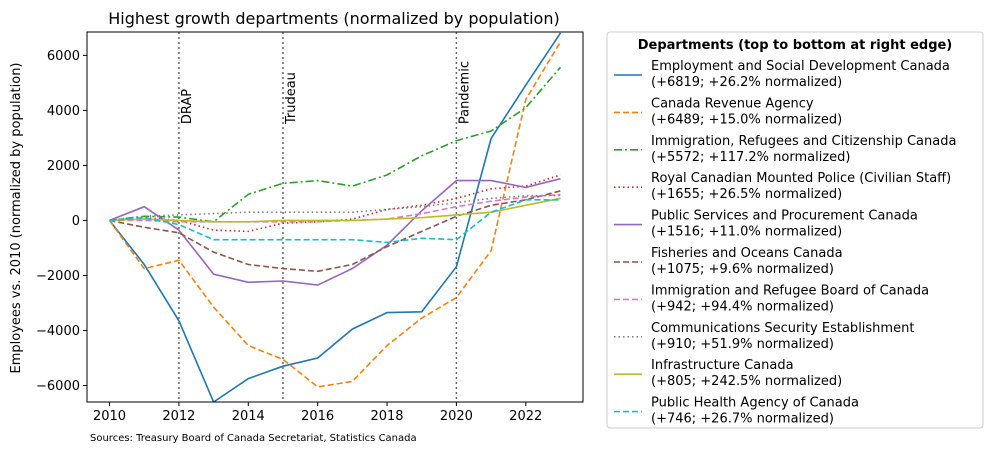 The width and height of the screenshot is (993, 453). Describe the element at coordinates (291, 98) in the screenshot. I see `event-label: Trudeau` at that location.